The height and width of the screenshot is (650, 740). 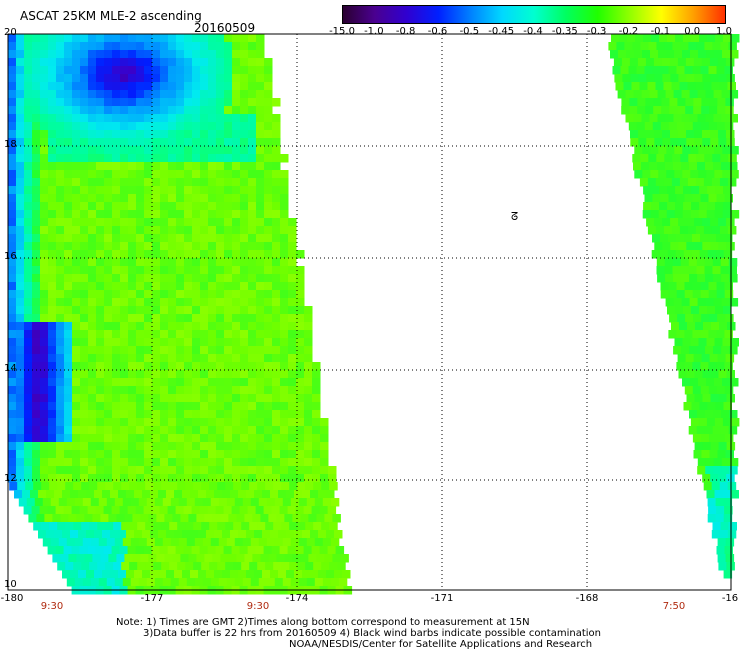 What do you see at coordinates (297, 598) in the screenshot?
I see `lon-label-174: -174` at bounding box center [297, 598].